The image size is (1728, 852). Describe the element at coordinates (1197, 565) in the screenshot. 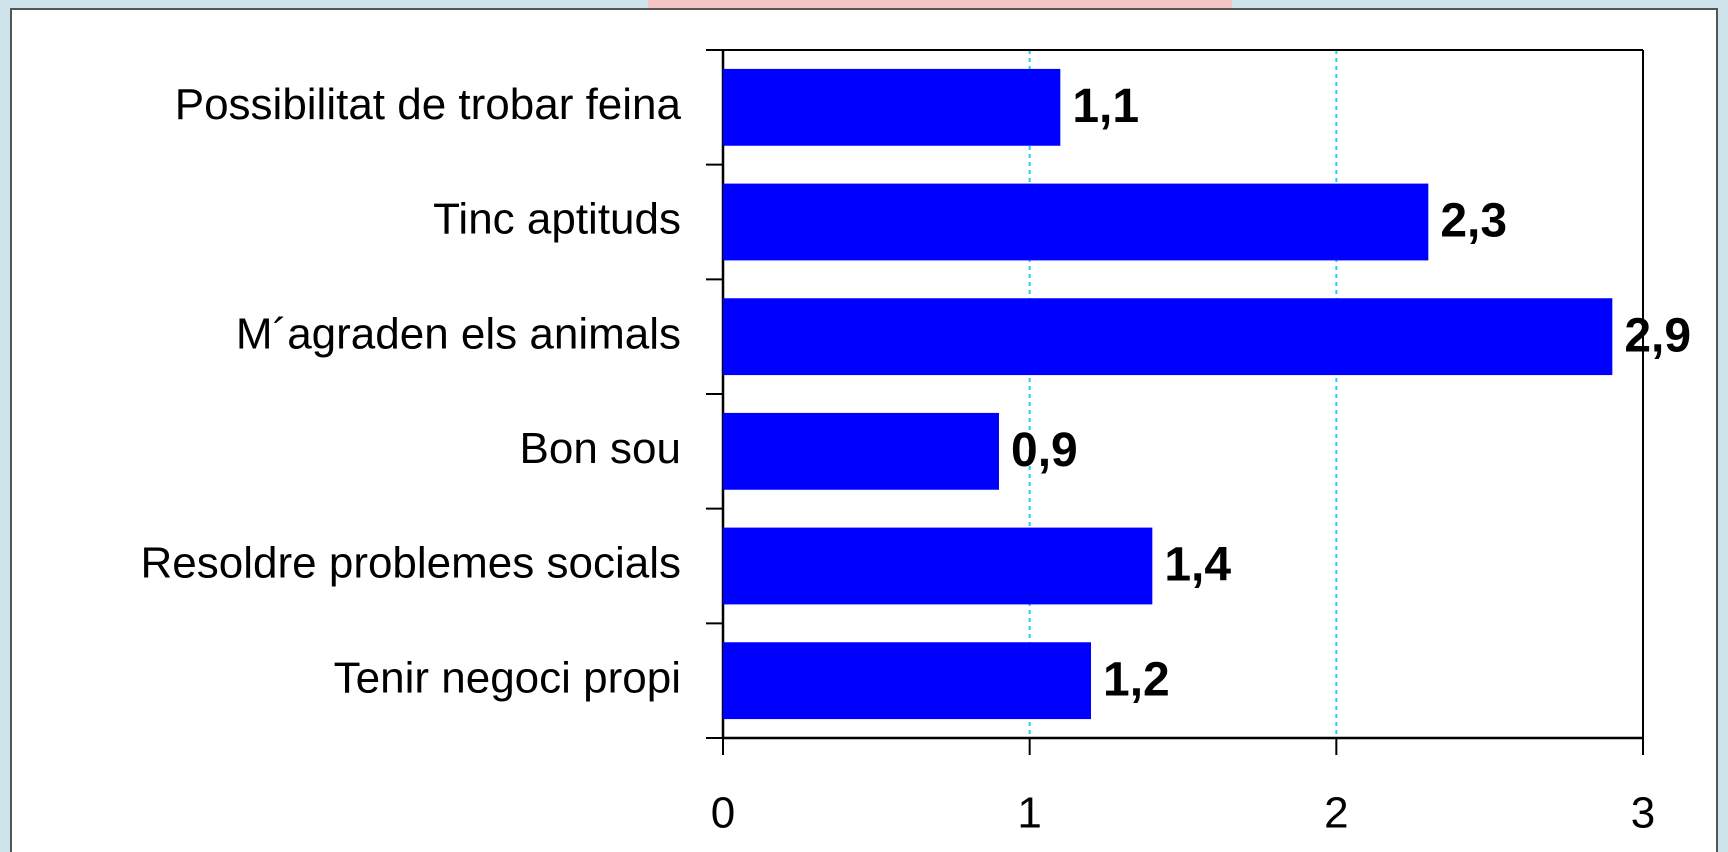

I see `data-label: 1,4` at that location.